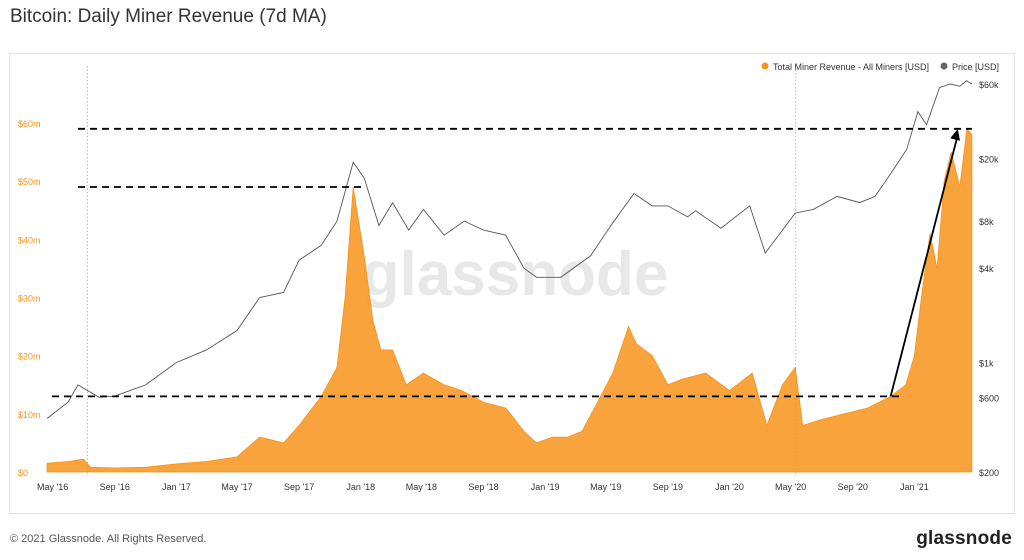  What do you see at coordinates (790, 487) in the screenshot?
I see `x-tick-label: May '20` at bounding box center [790, 487].